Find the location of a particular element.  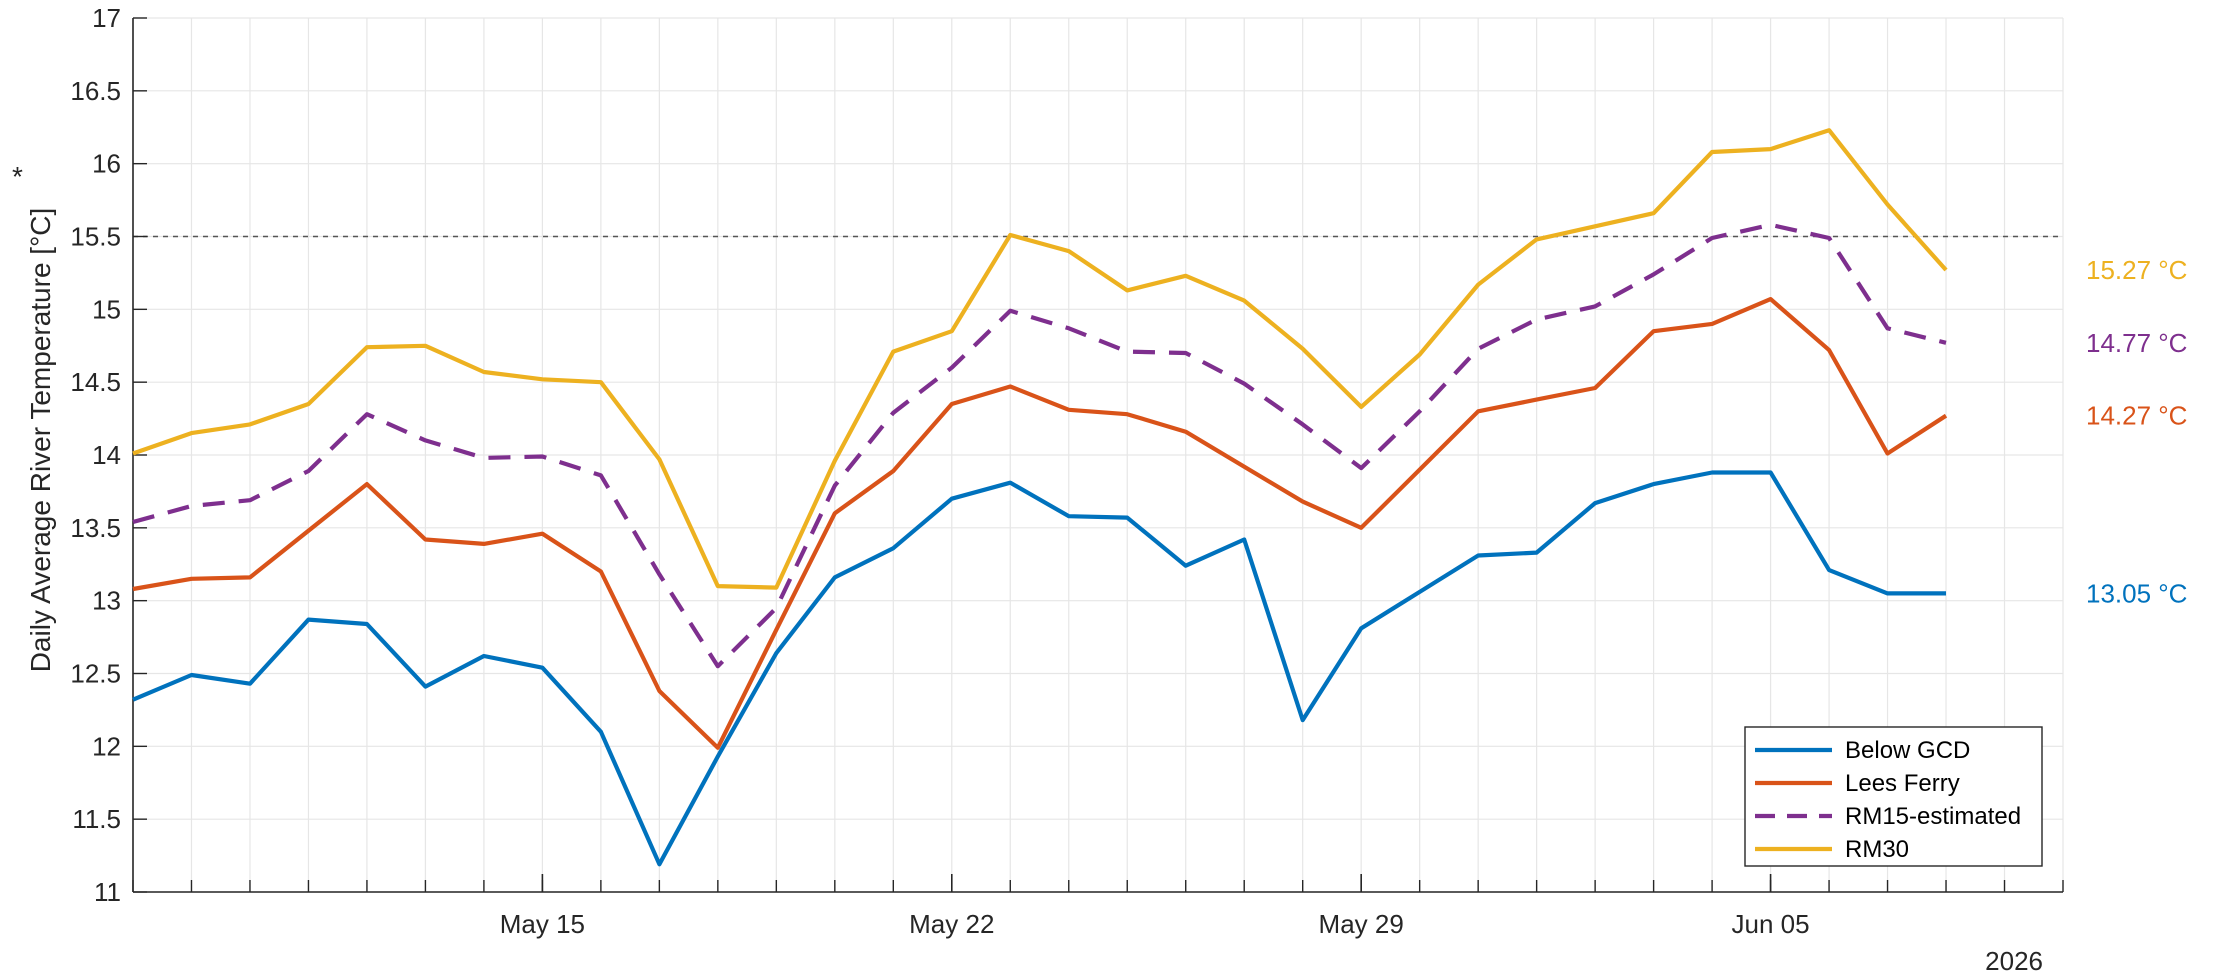

legend: Below GCD Lees Ferry RM15-estimated RM30 is located at coordinates (1893, 796).